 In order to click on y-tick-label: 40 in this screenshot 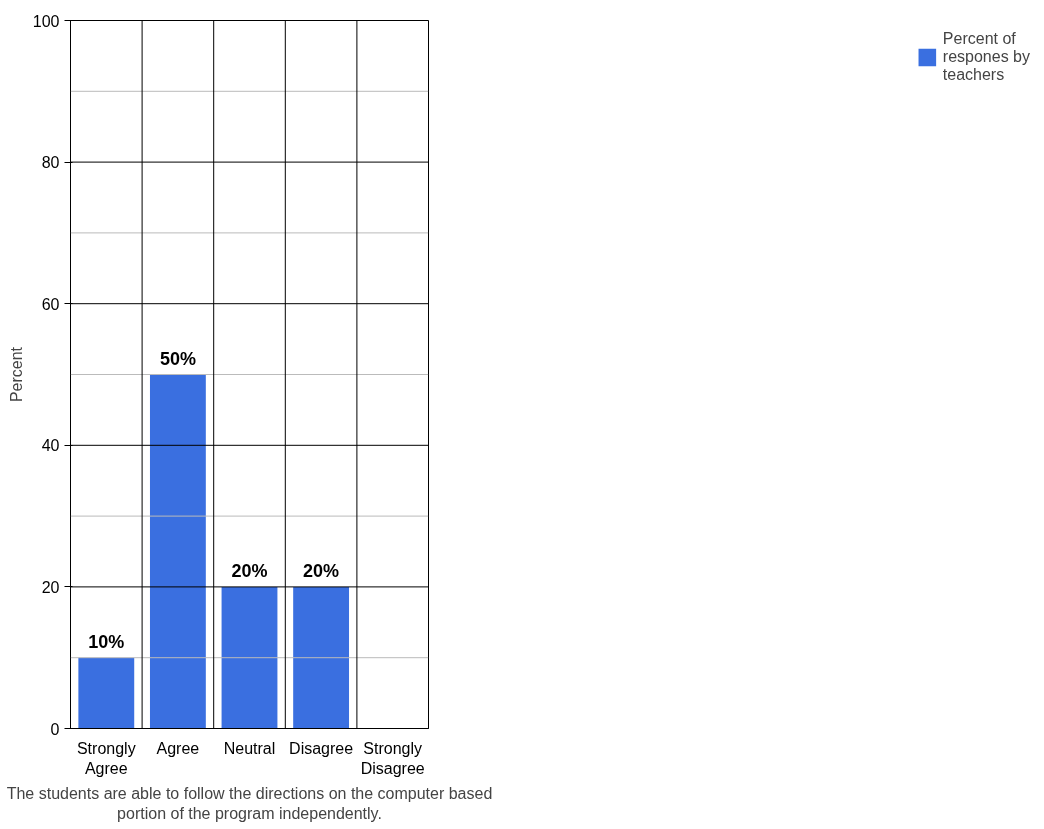, I will do `click(50, 446)`.